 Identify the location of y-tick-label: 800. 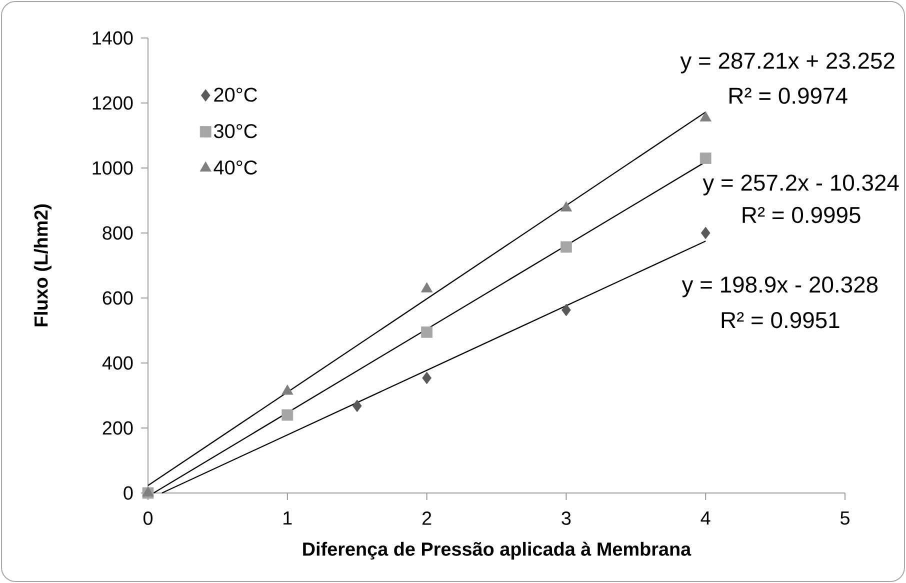
(117, 233).